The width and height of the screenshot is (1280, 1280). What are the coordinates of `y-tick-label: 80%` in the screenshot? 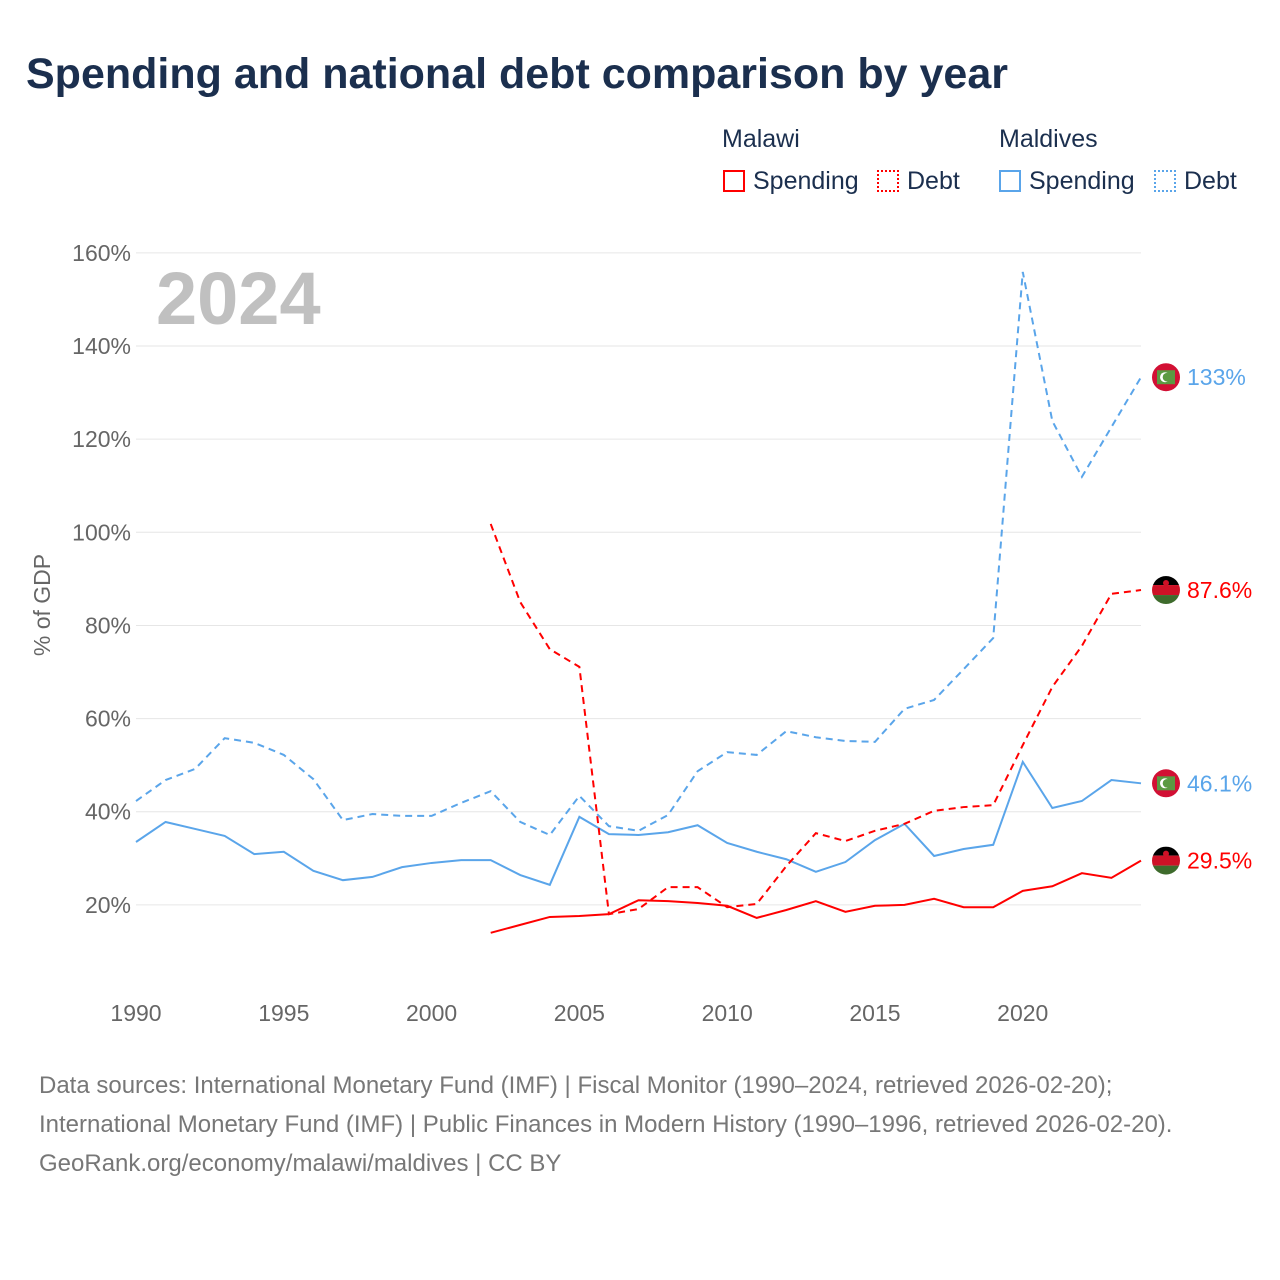 It's located at (108, 625).